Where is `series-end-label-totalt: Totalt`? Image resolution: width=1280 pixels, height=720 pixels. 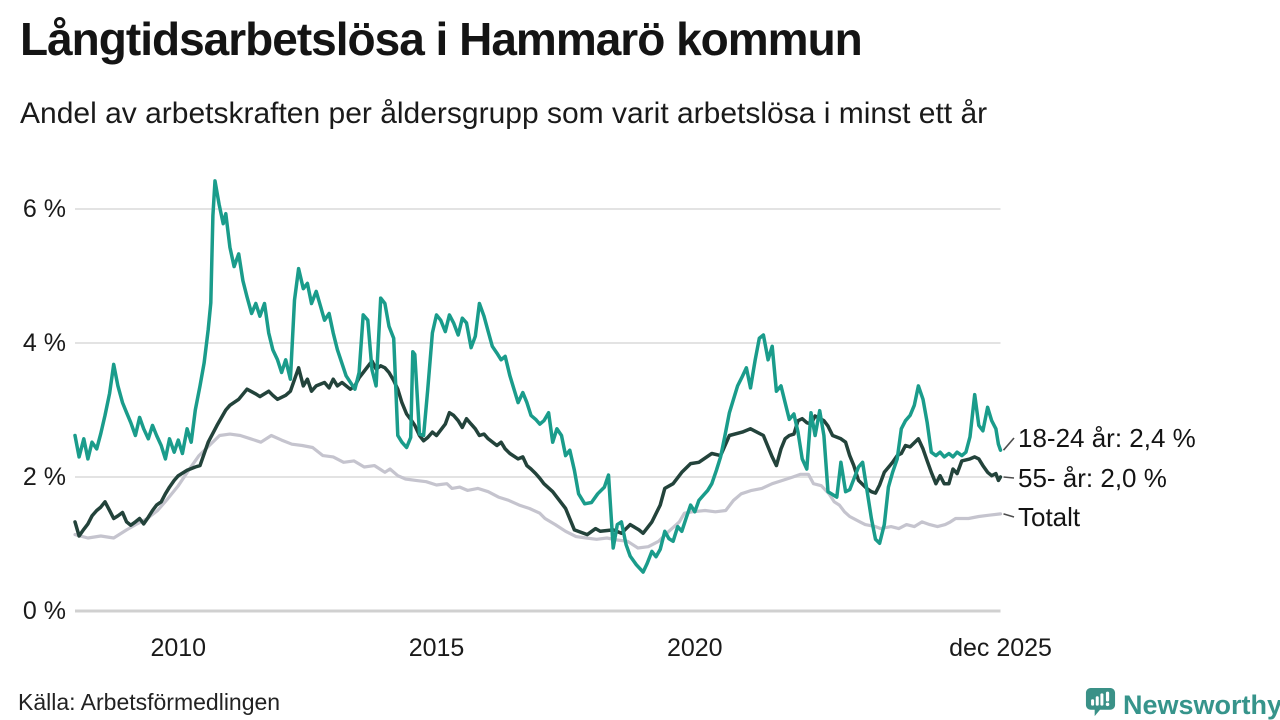
series-end-label-totalt: Totalt is located at coordinates (1049, 517).